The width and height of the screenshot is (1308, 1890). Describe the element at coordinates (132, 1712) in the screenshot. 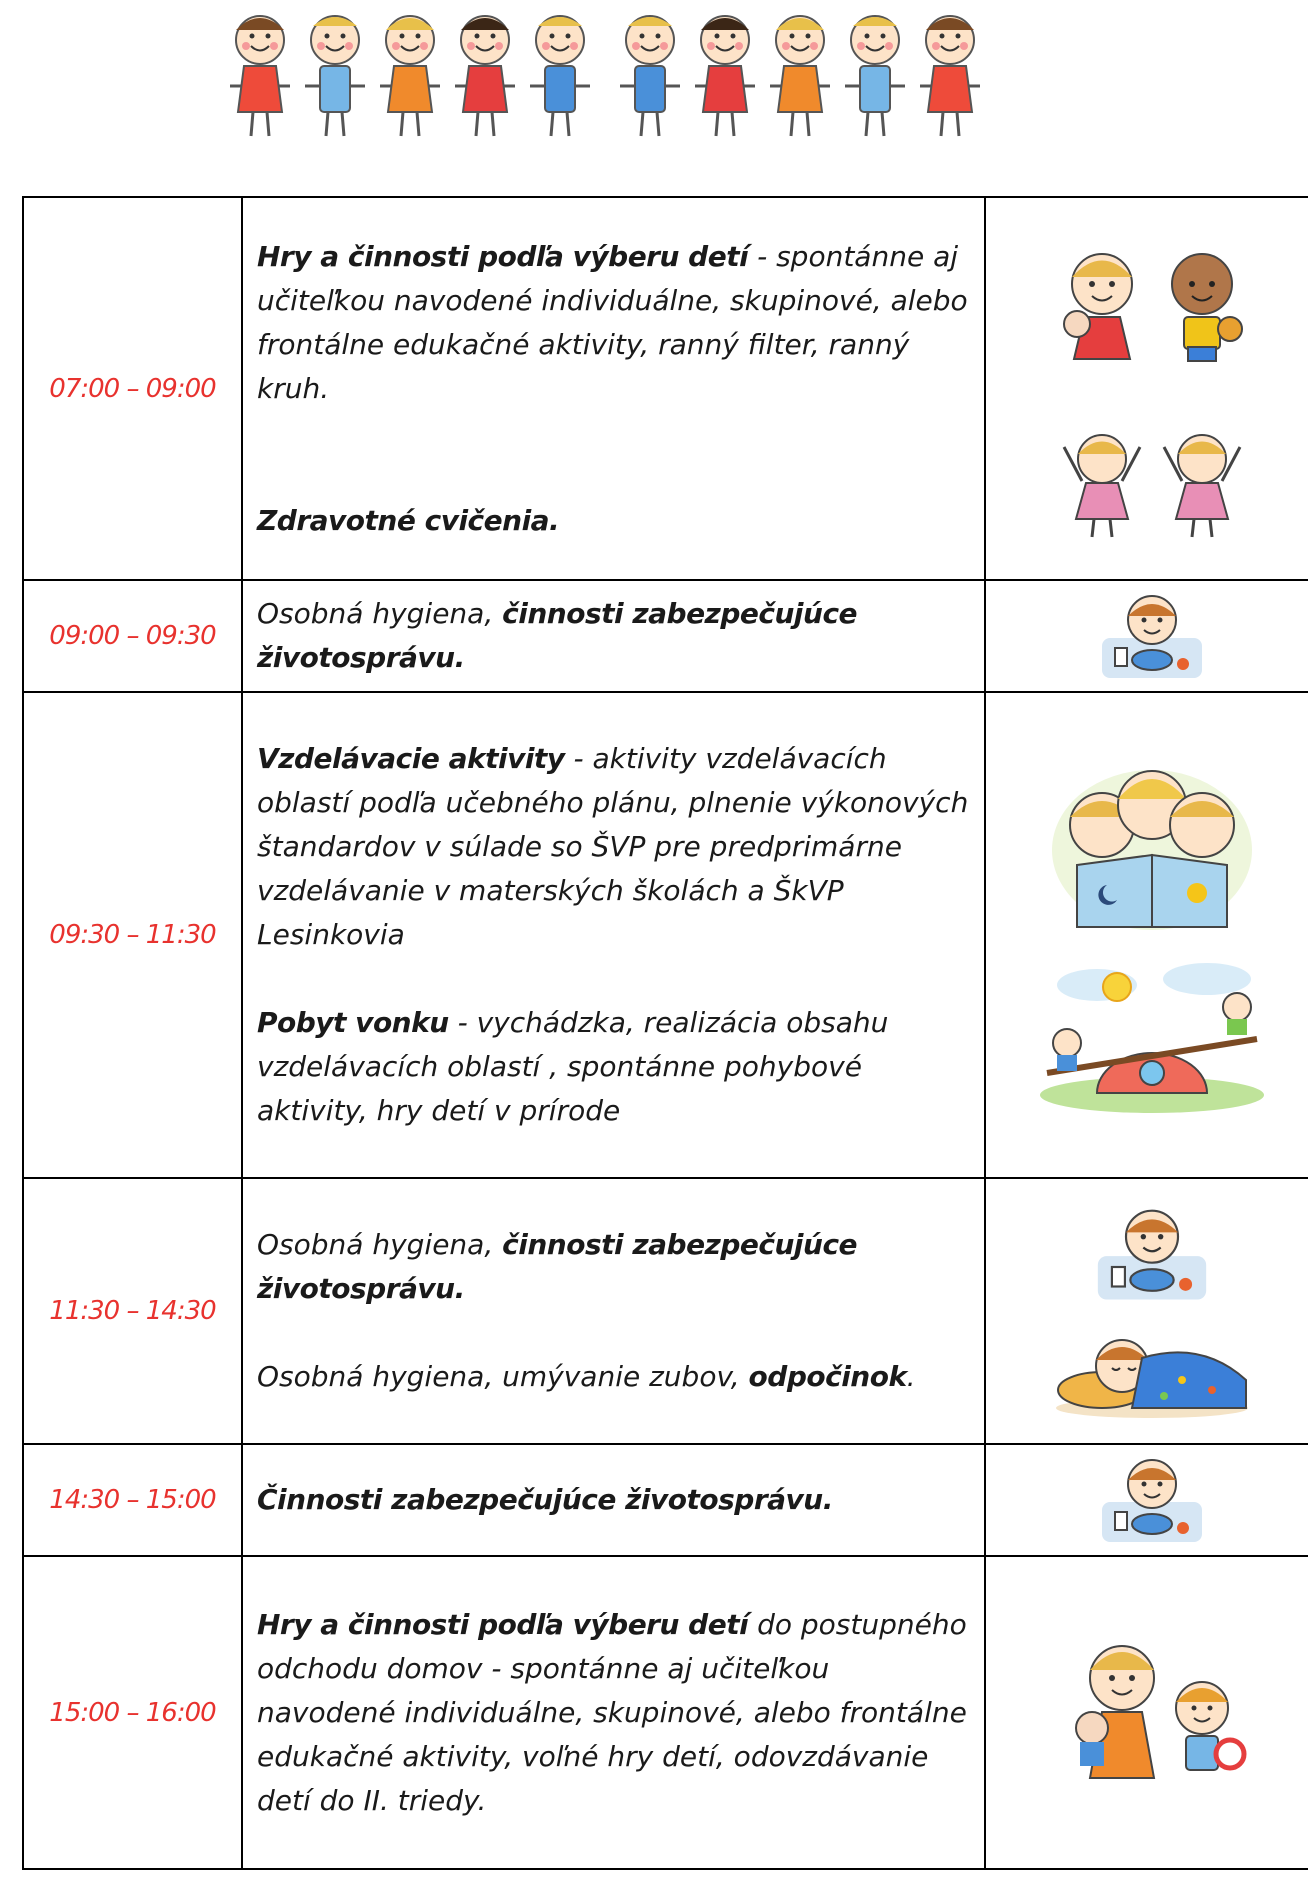

I see `time-slot: 15:00 – 16:00` at that location.